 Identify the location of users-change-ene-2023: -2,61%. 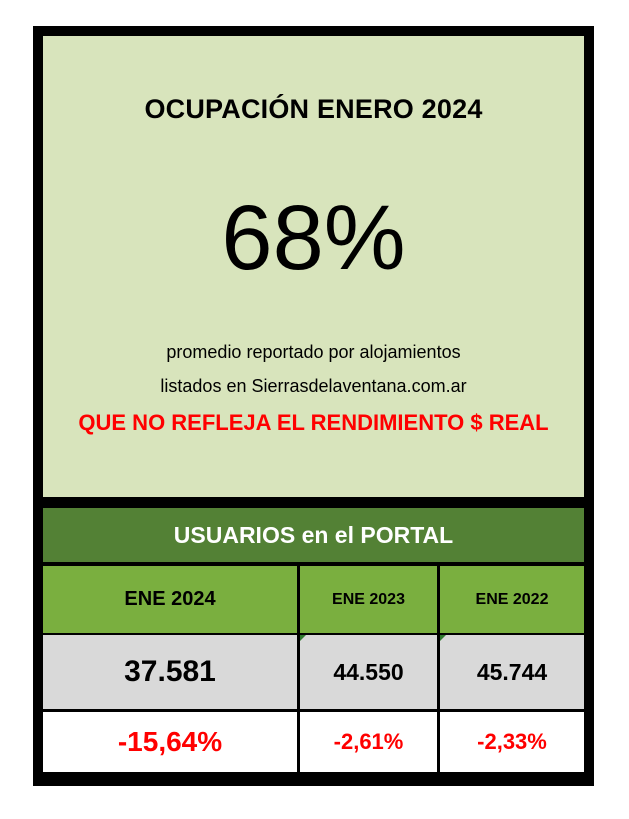
(368, 742).